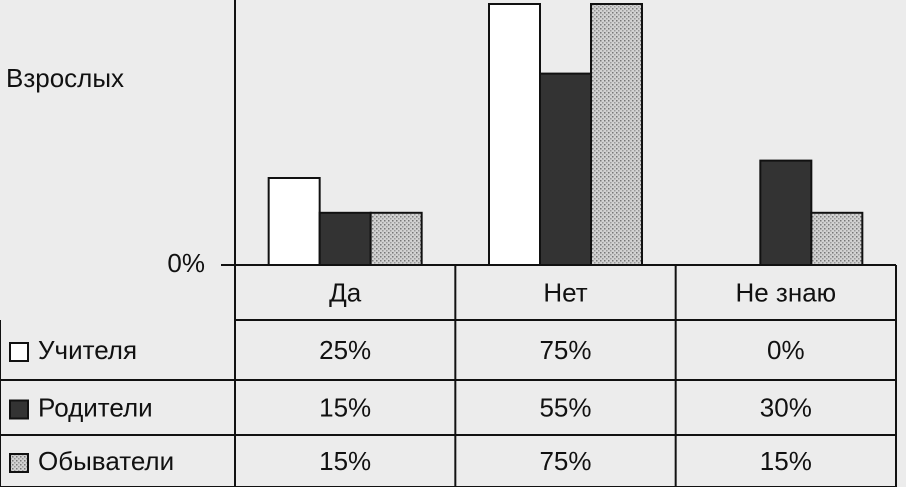 Image resolution: width=906 pixels, height=487 pixels. What do you see at coordinates (565, 292) in the screenshot?
I see `x-tick-label: Нет` at bounding box center [565, 292].